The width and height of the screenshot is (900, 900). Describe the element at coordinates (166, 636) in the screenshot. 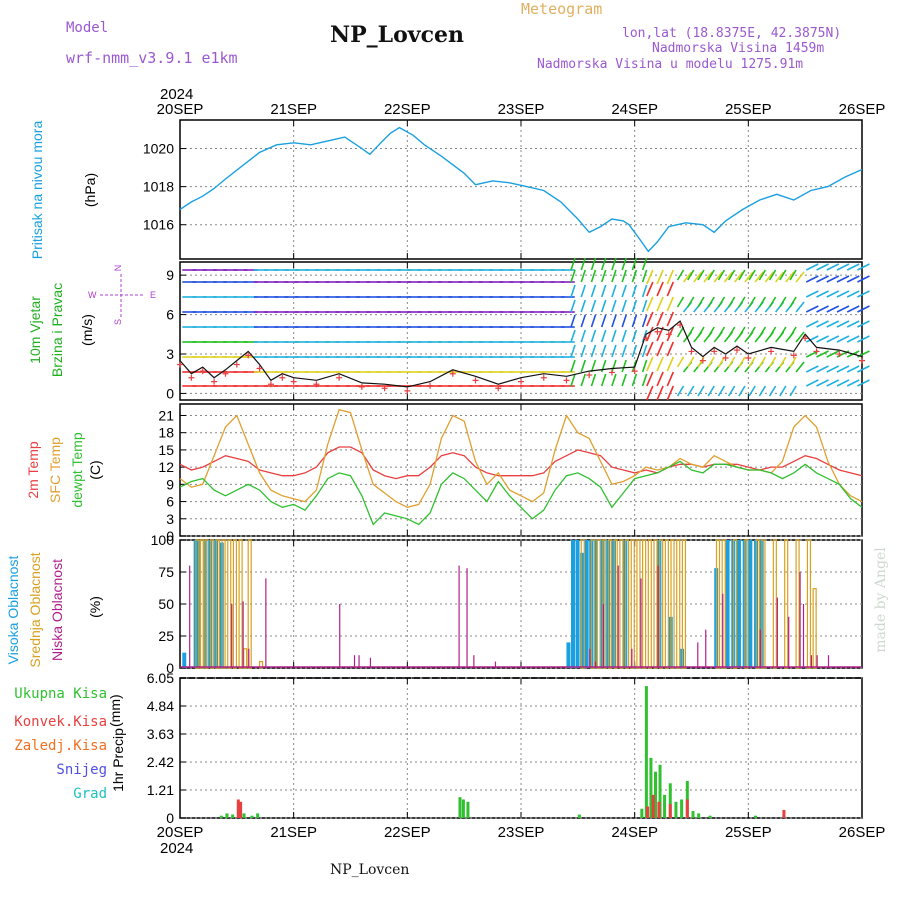

I see `cloud-ytick-label: 25` at that location.